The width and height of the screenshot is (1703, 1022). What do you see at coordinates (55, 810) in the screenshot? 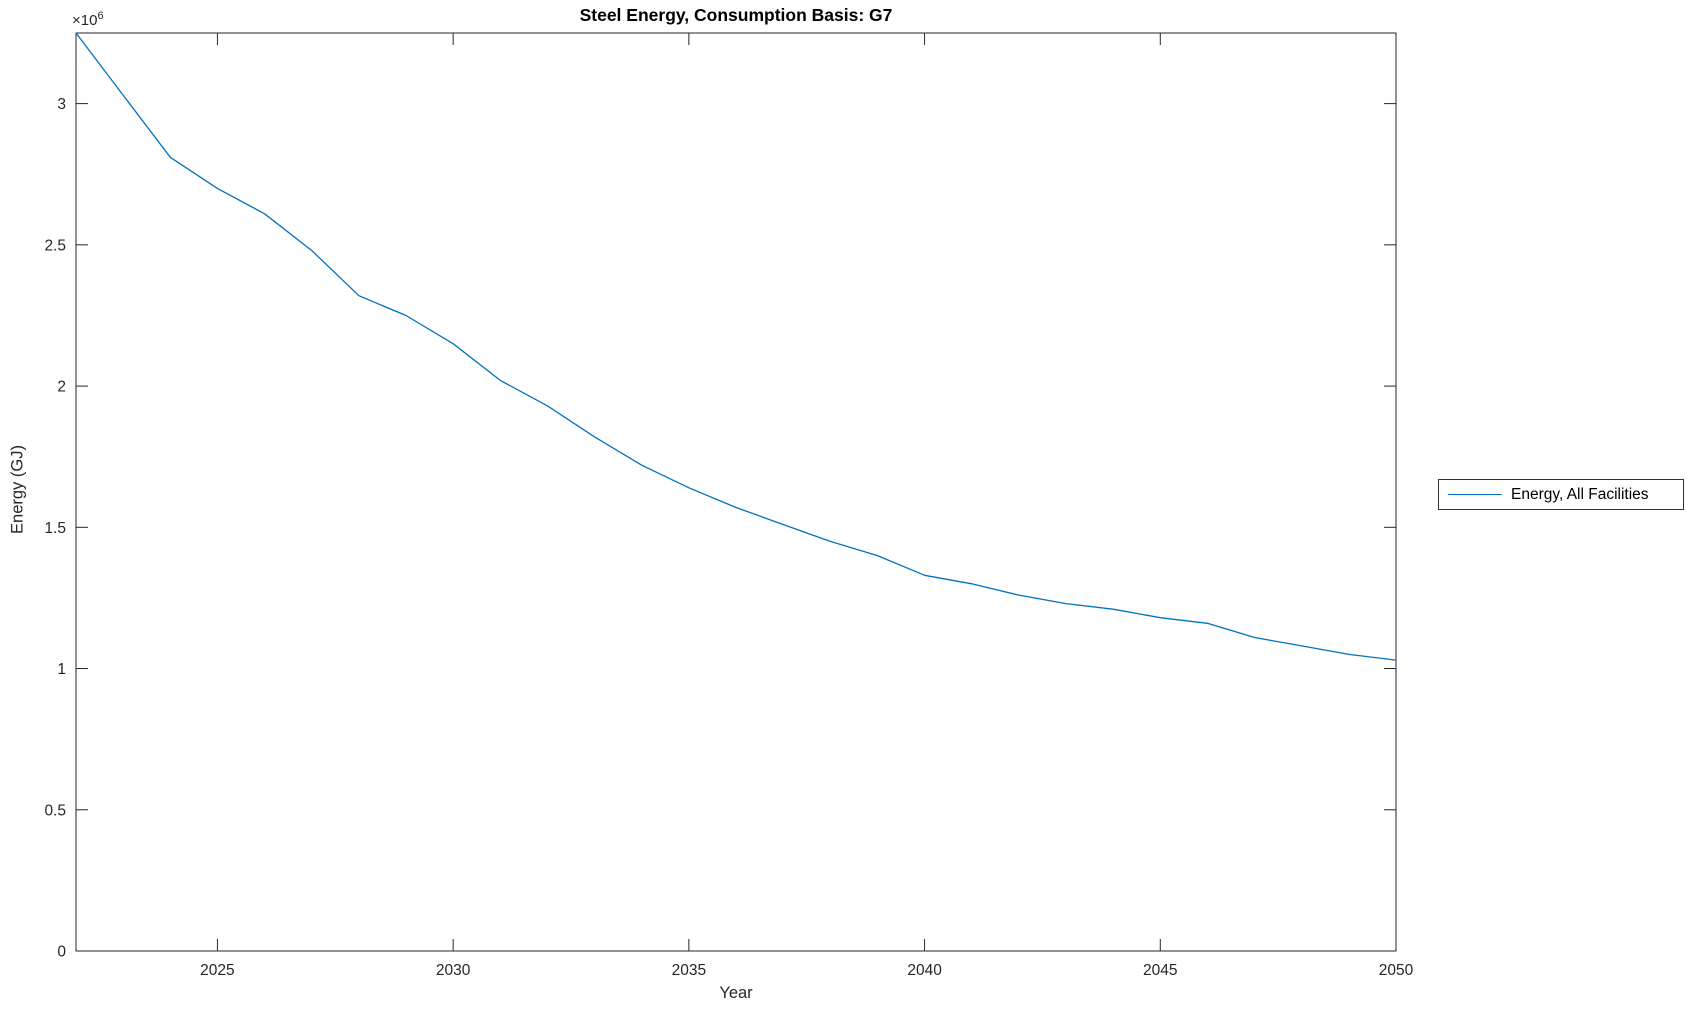
I see `y-tick-label: 0.5` at bounding box center [55, 810].